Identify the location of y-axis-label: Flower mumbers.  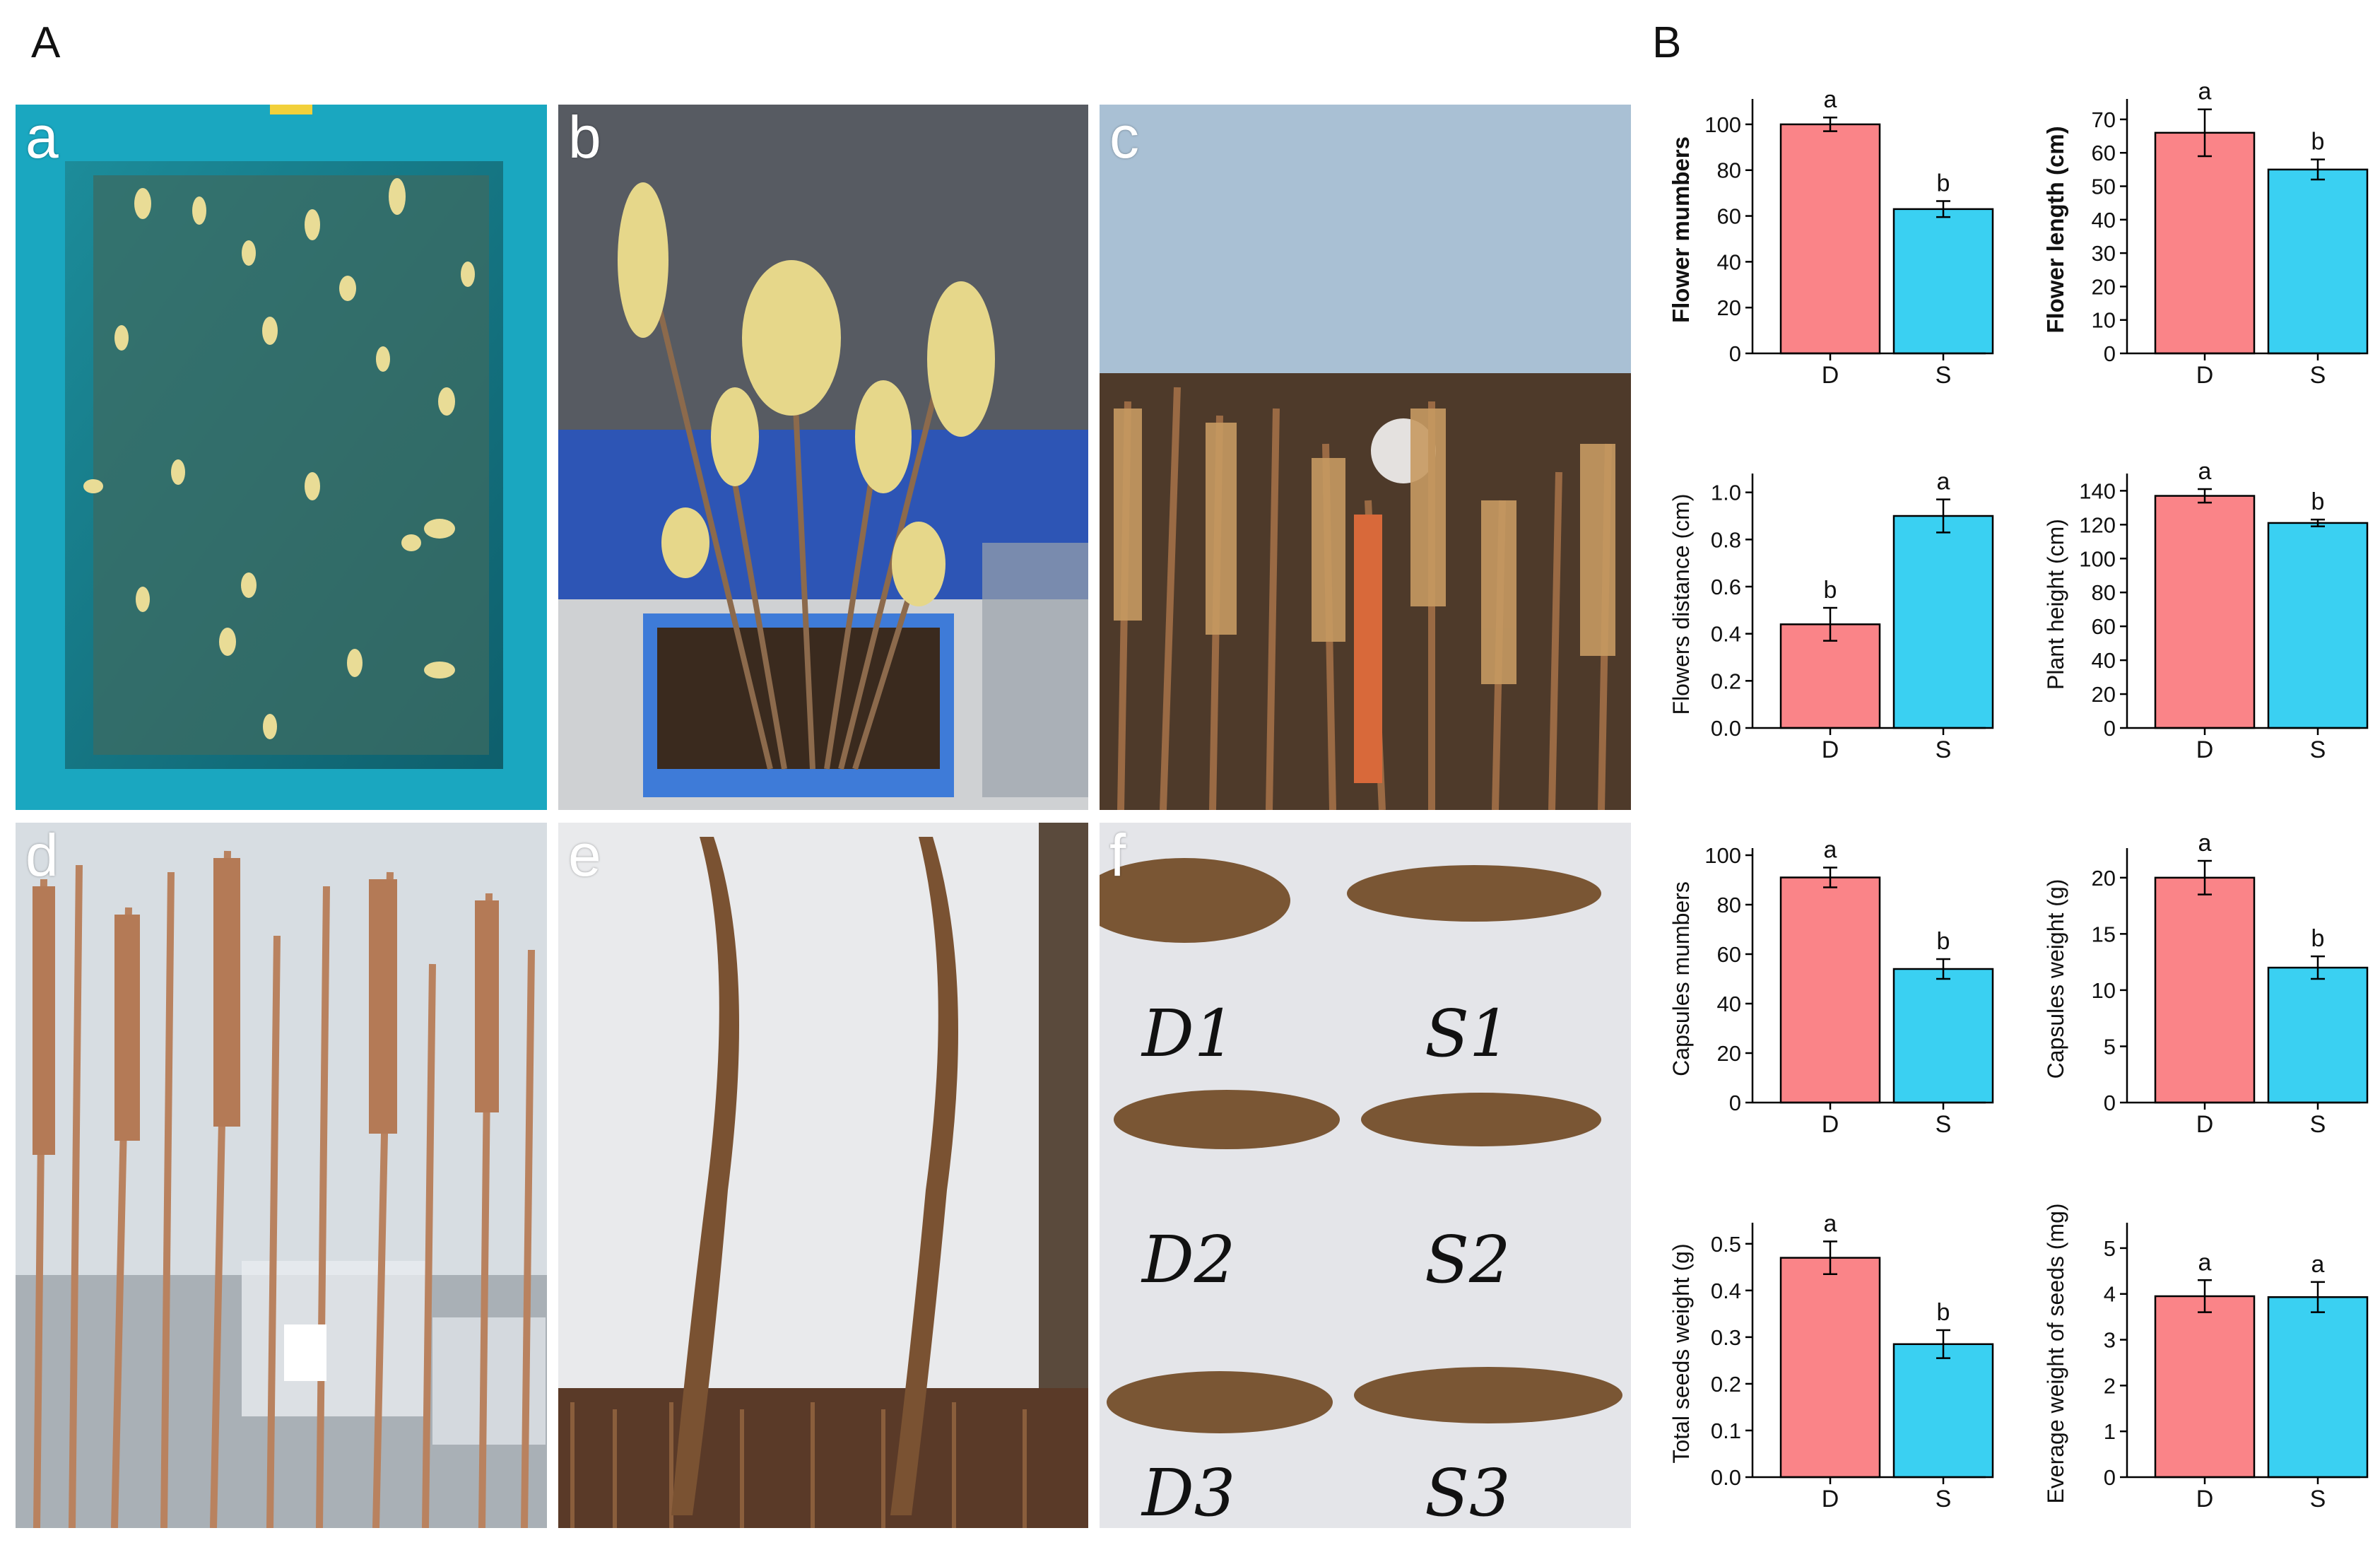
(1681, 230).